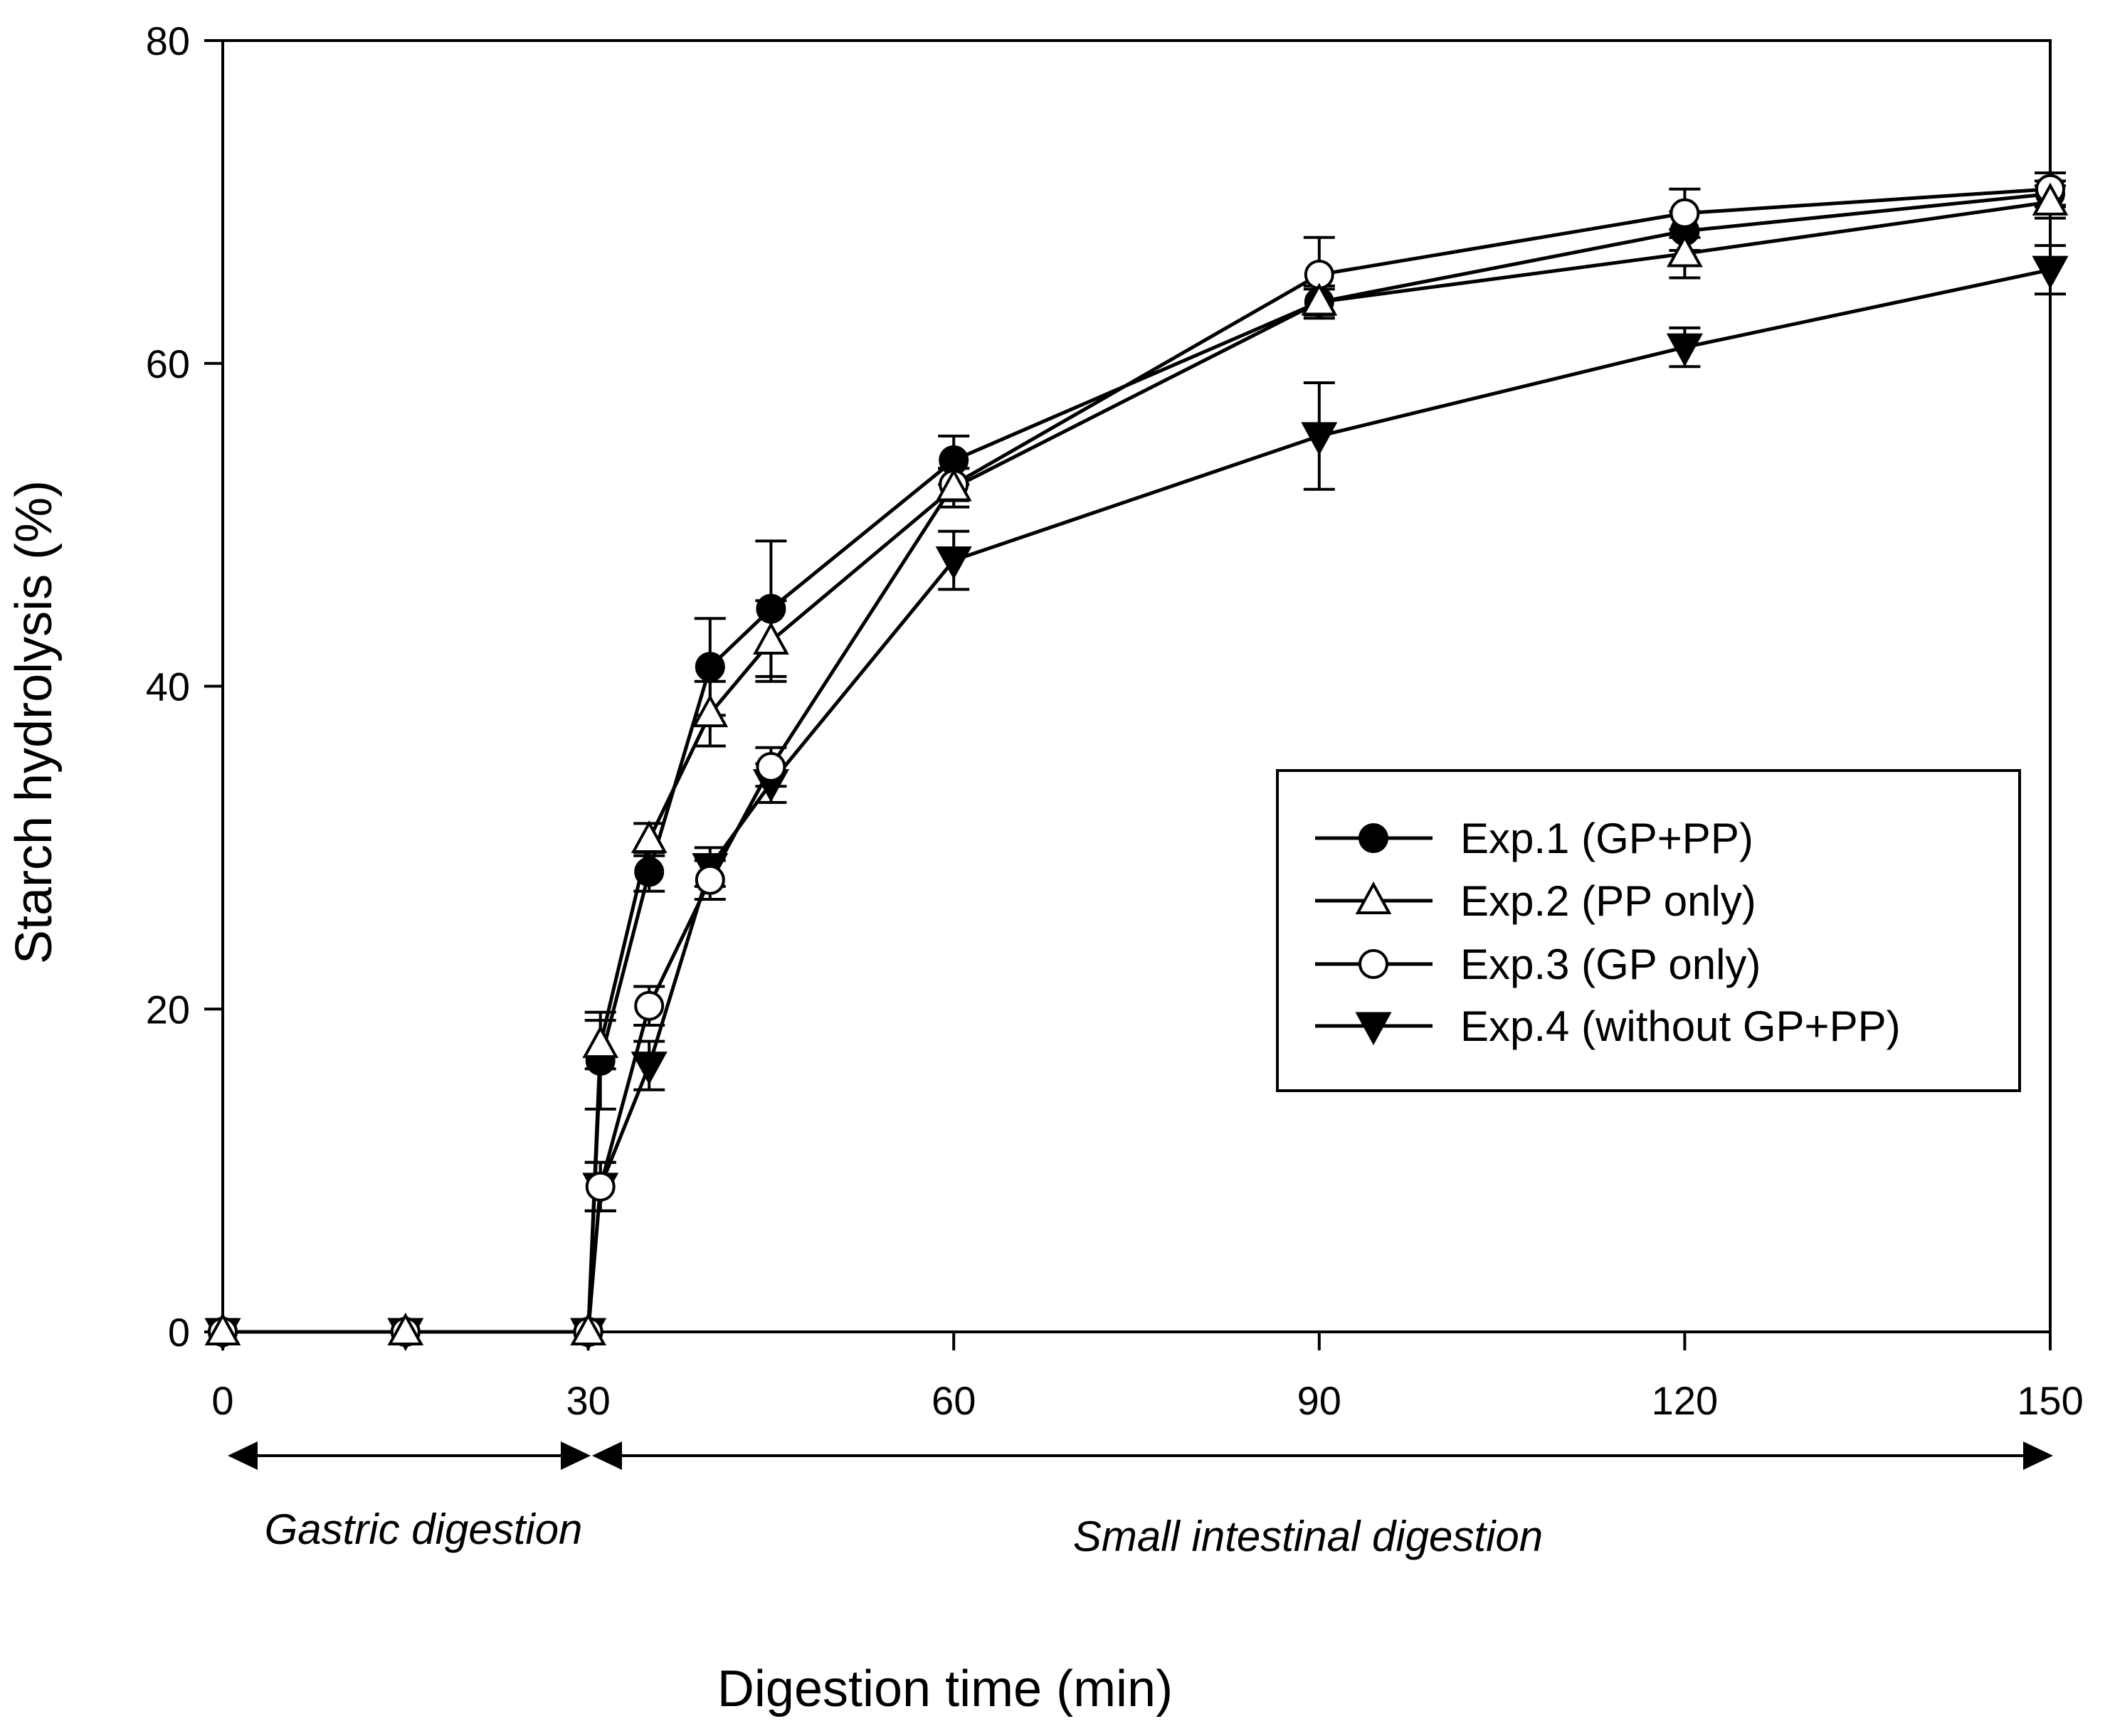  Describe the element at coordinates (179, 1332) in the screenshot. I see `y-tick-label: 0` at that location.